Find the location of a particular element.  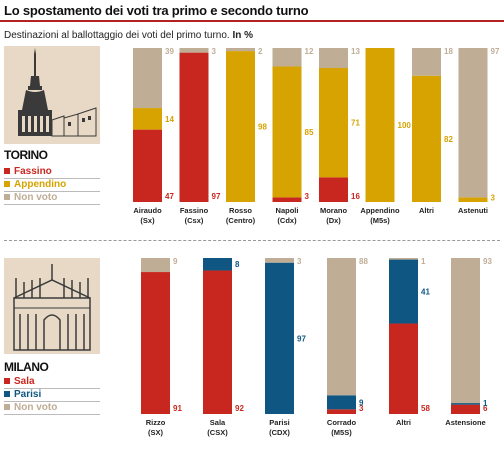

torino-tick-label: (M5s) is located at coordinates (380, 220).